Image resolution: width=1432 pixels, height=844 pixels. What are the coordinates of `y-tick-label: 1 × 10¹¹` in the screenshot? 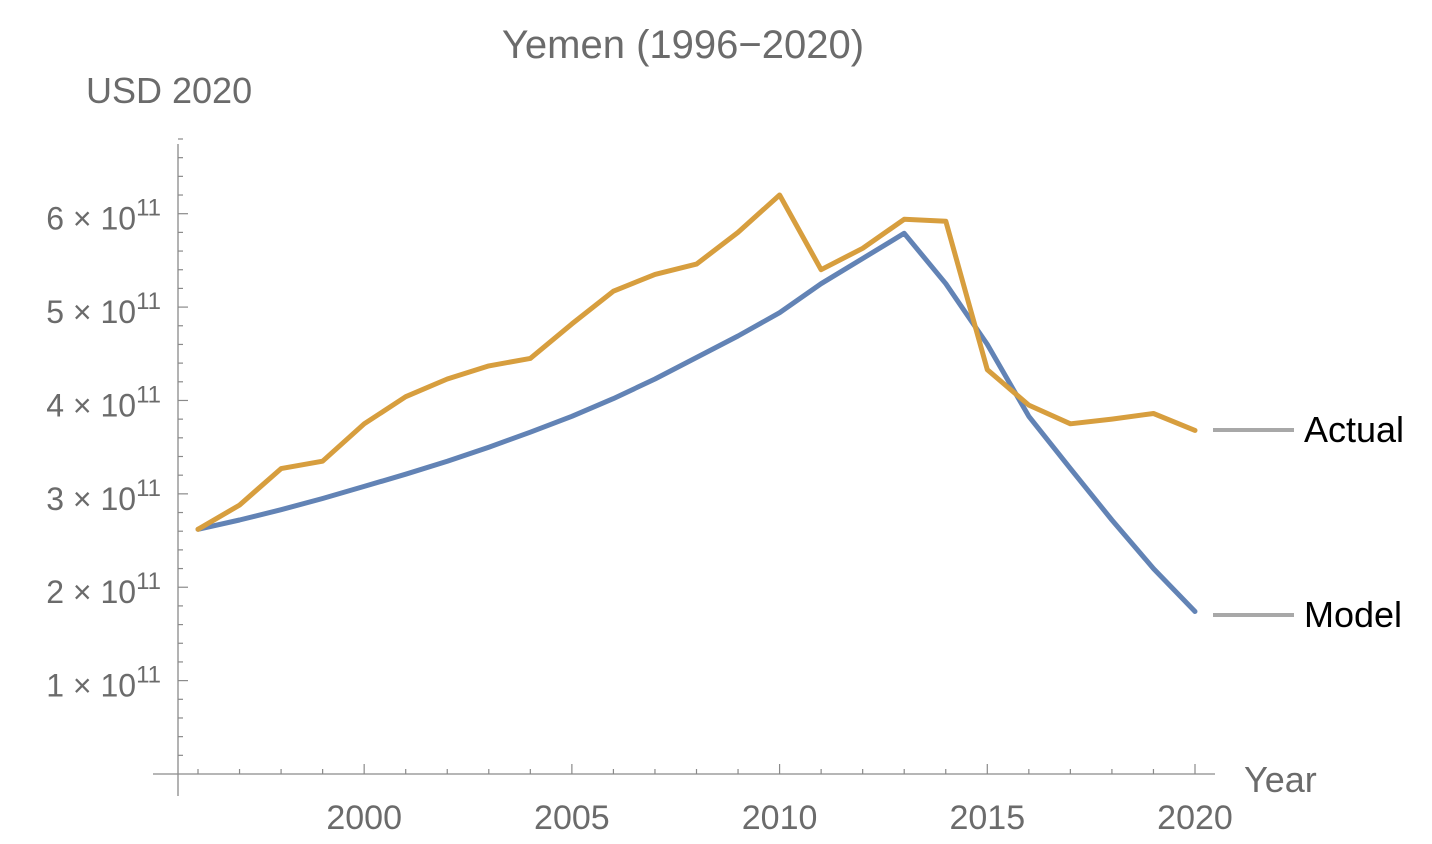 It's located at (103, 683).